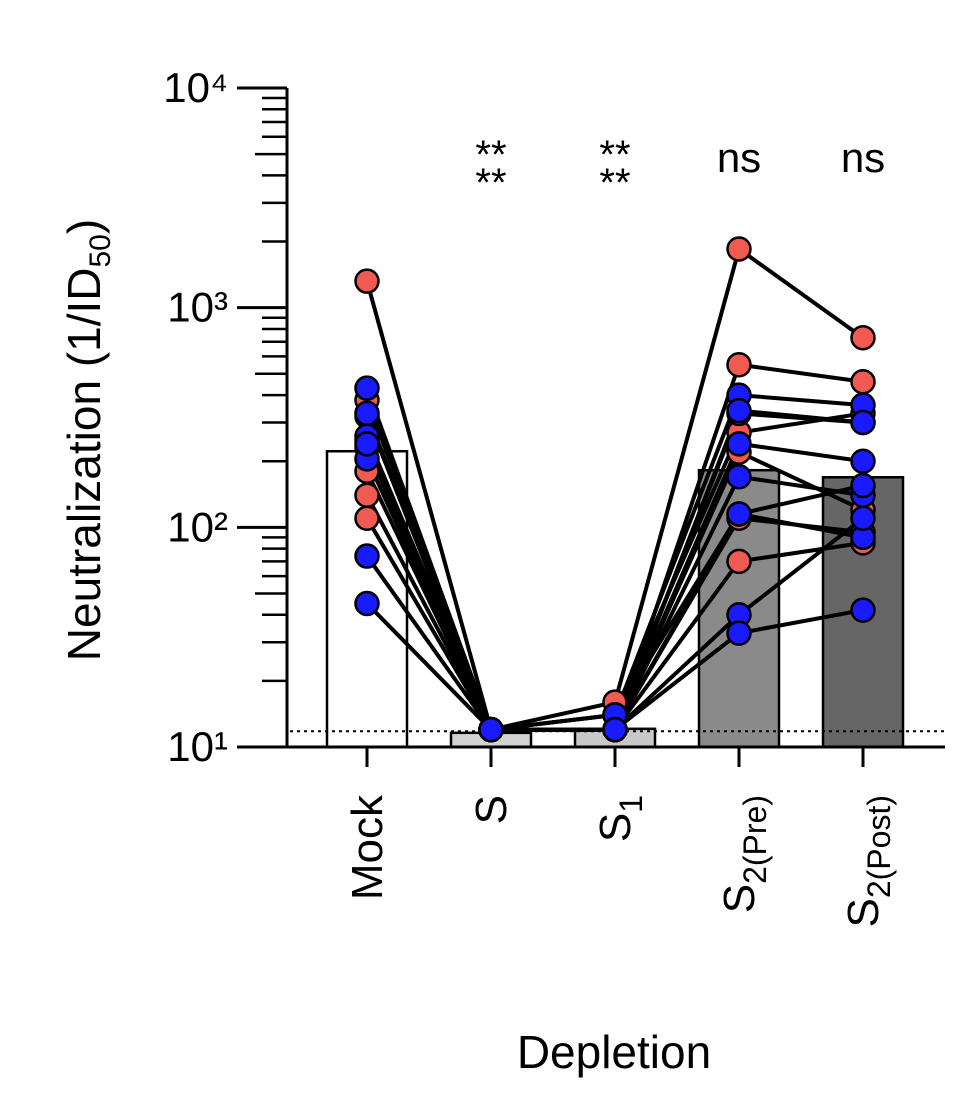 This screenshot has height=1100, width=959. I want to click on x-tick-label: S, so click(491, 809).